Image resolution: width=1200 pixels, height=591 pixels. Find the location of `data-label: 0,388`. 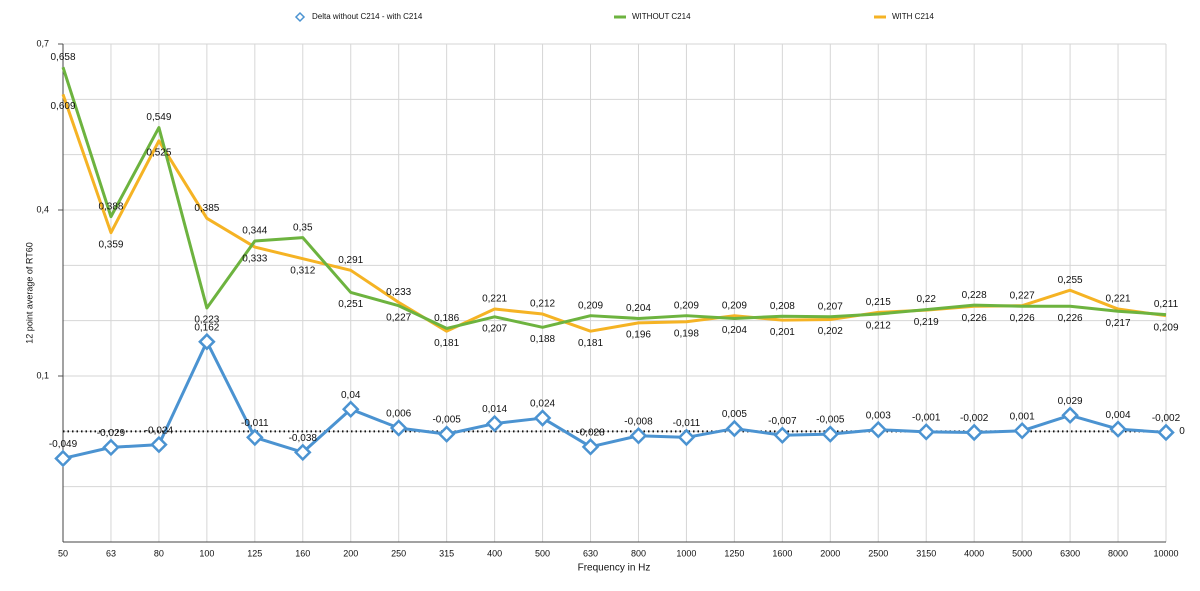

data-label: 0,388 is located at coordinates (110, 206).